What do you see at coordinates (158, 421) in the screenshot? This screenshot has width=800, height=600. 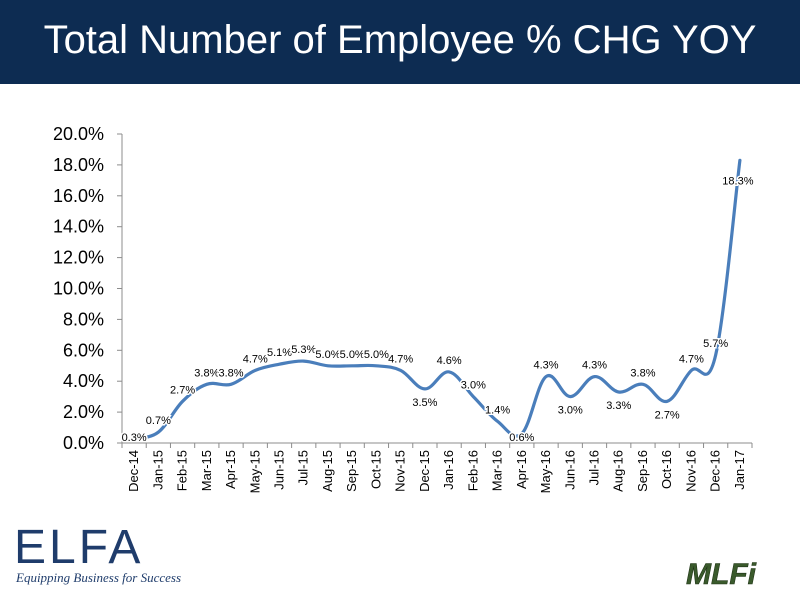 I see `data-label: 0.7%` at bounding box center [158, 421].